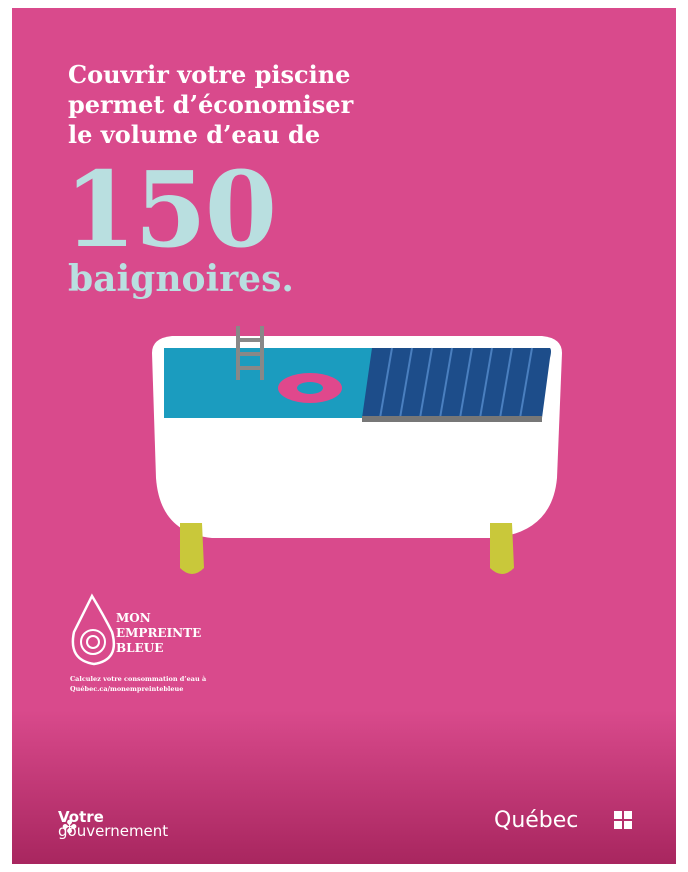 This screenshot has height=872, width=688. I want to click on footer-right: Québec, so click(536, 820).